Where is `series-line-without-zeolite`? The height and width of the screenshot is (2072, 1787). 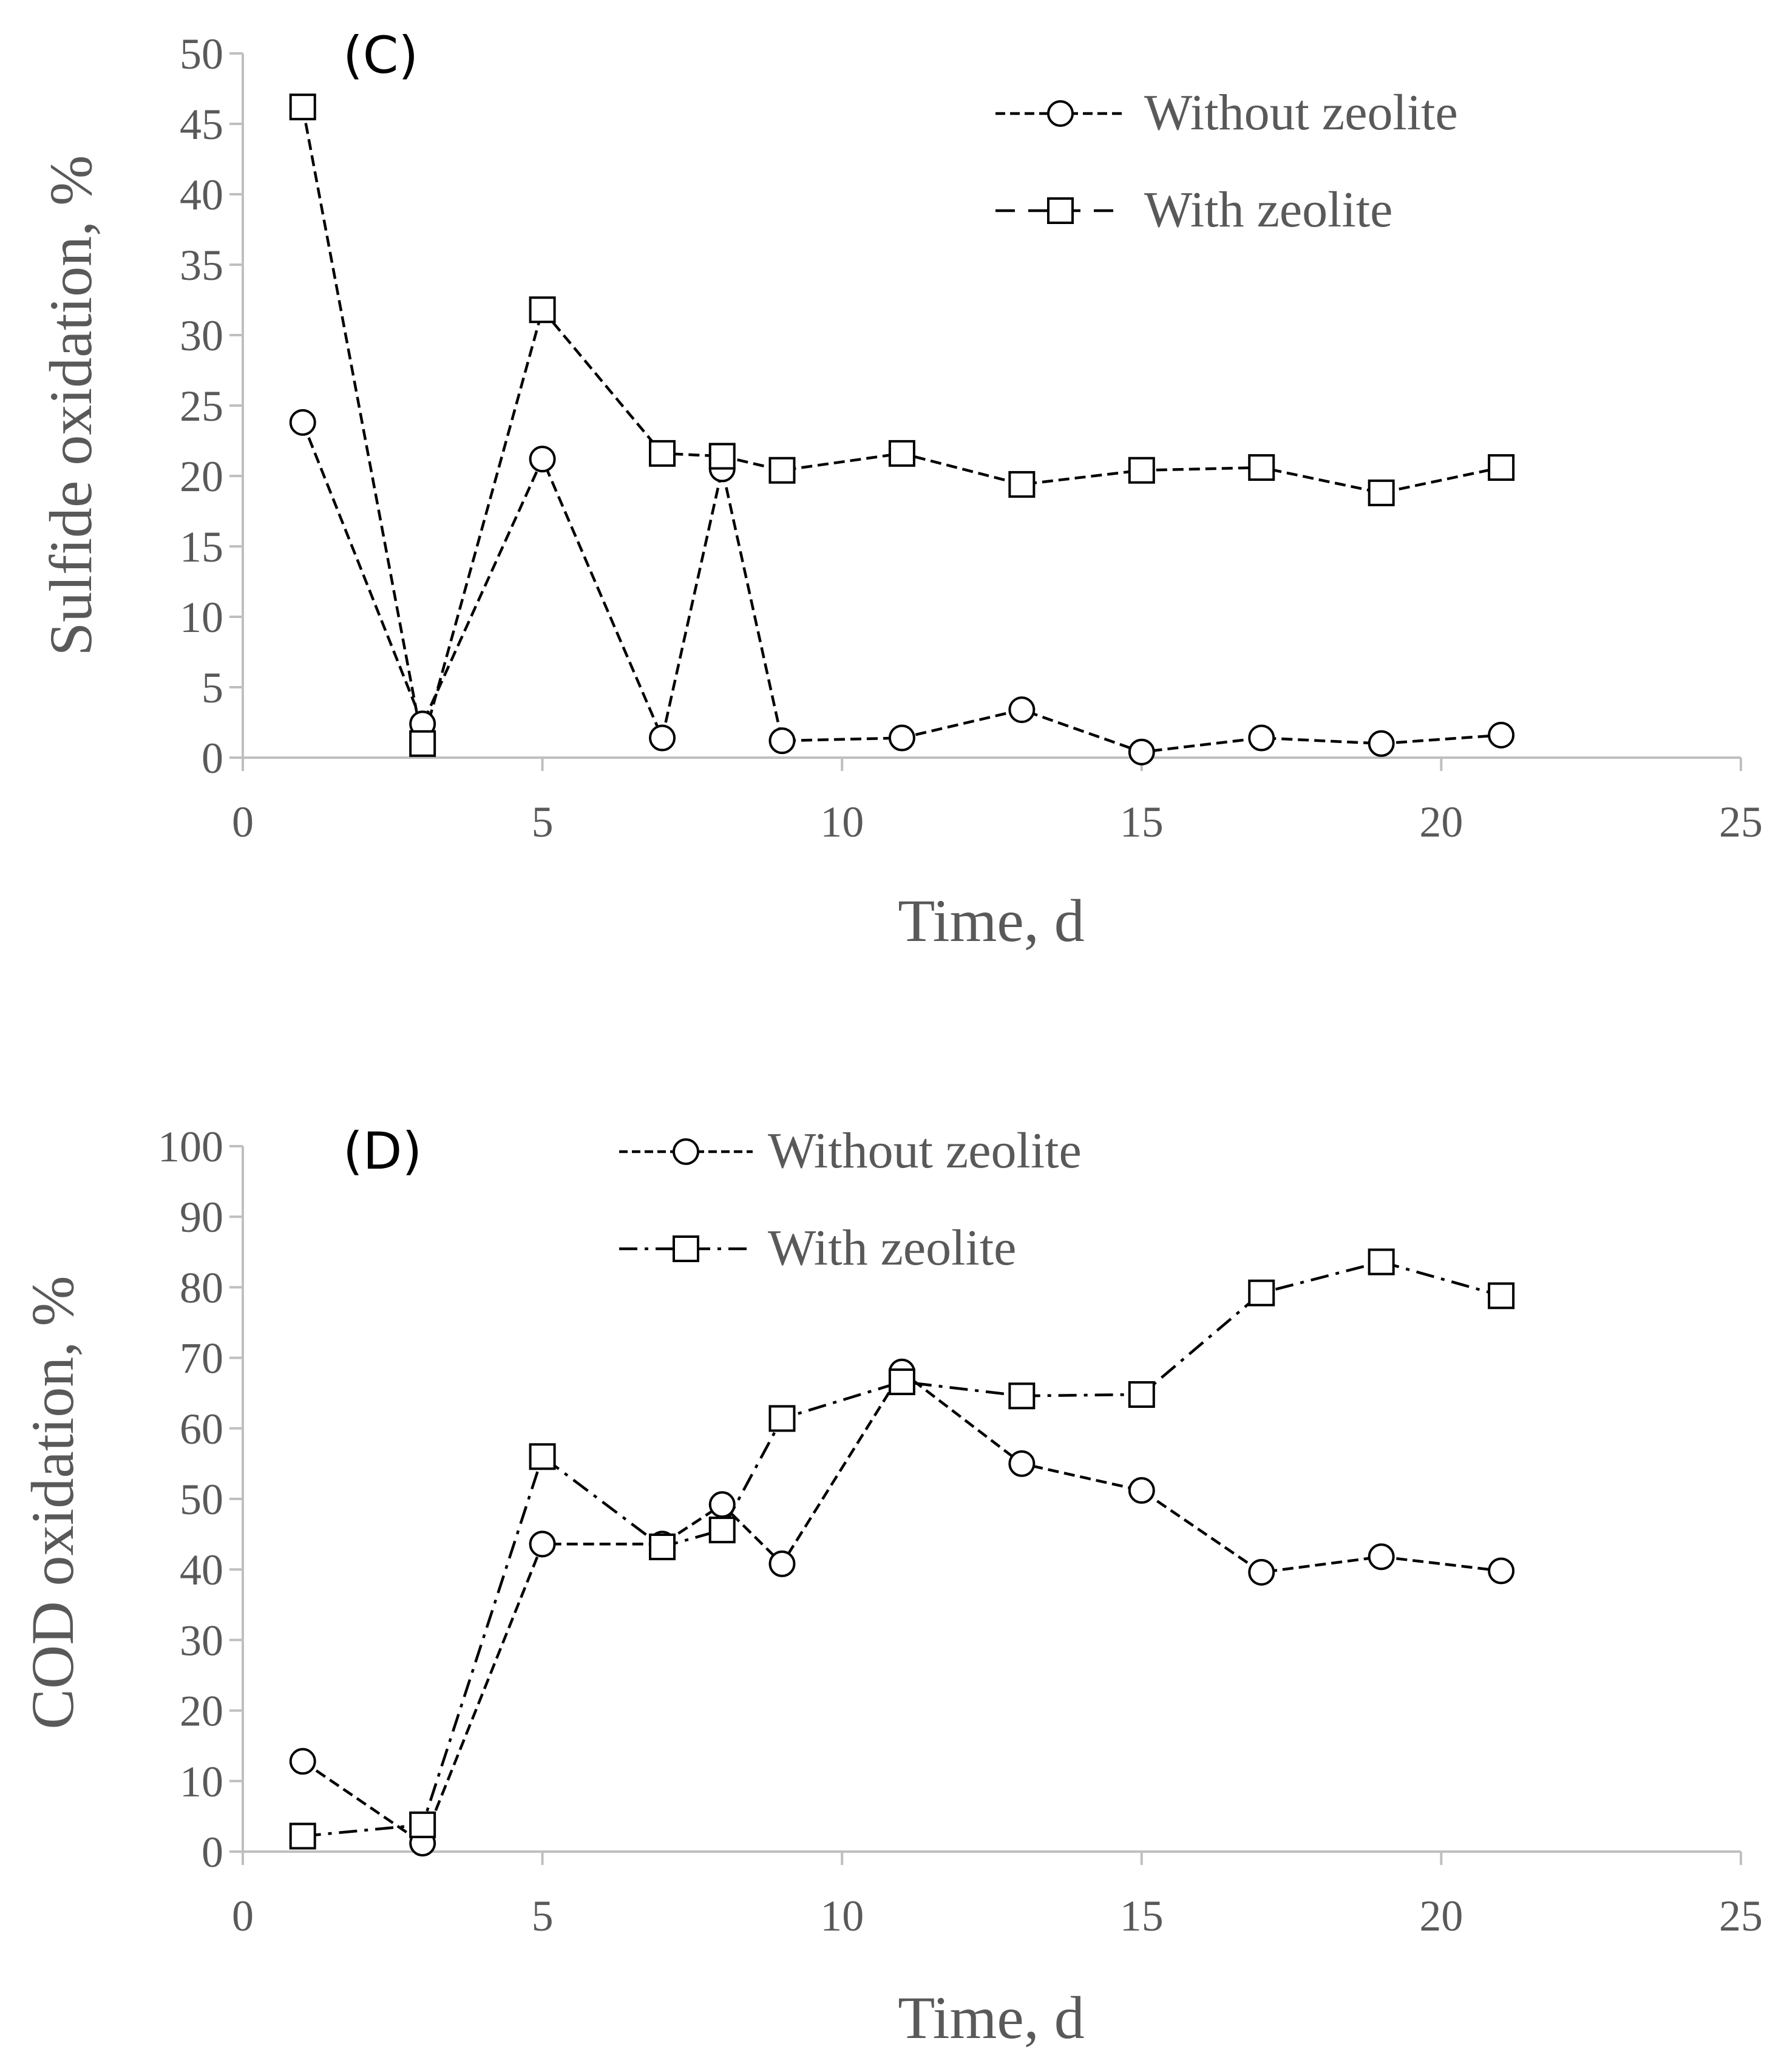 series-line-without-zeolite is located at coordinates (901, 587).